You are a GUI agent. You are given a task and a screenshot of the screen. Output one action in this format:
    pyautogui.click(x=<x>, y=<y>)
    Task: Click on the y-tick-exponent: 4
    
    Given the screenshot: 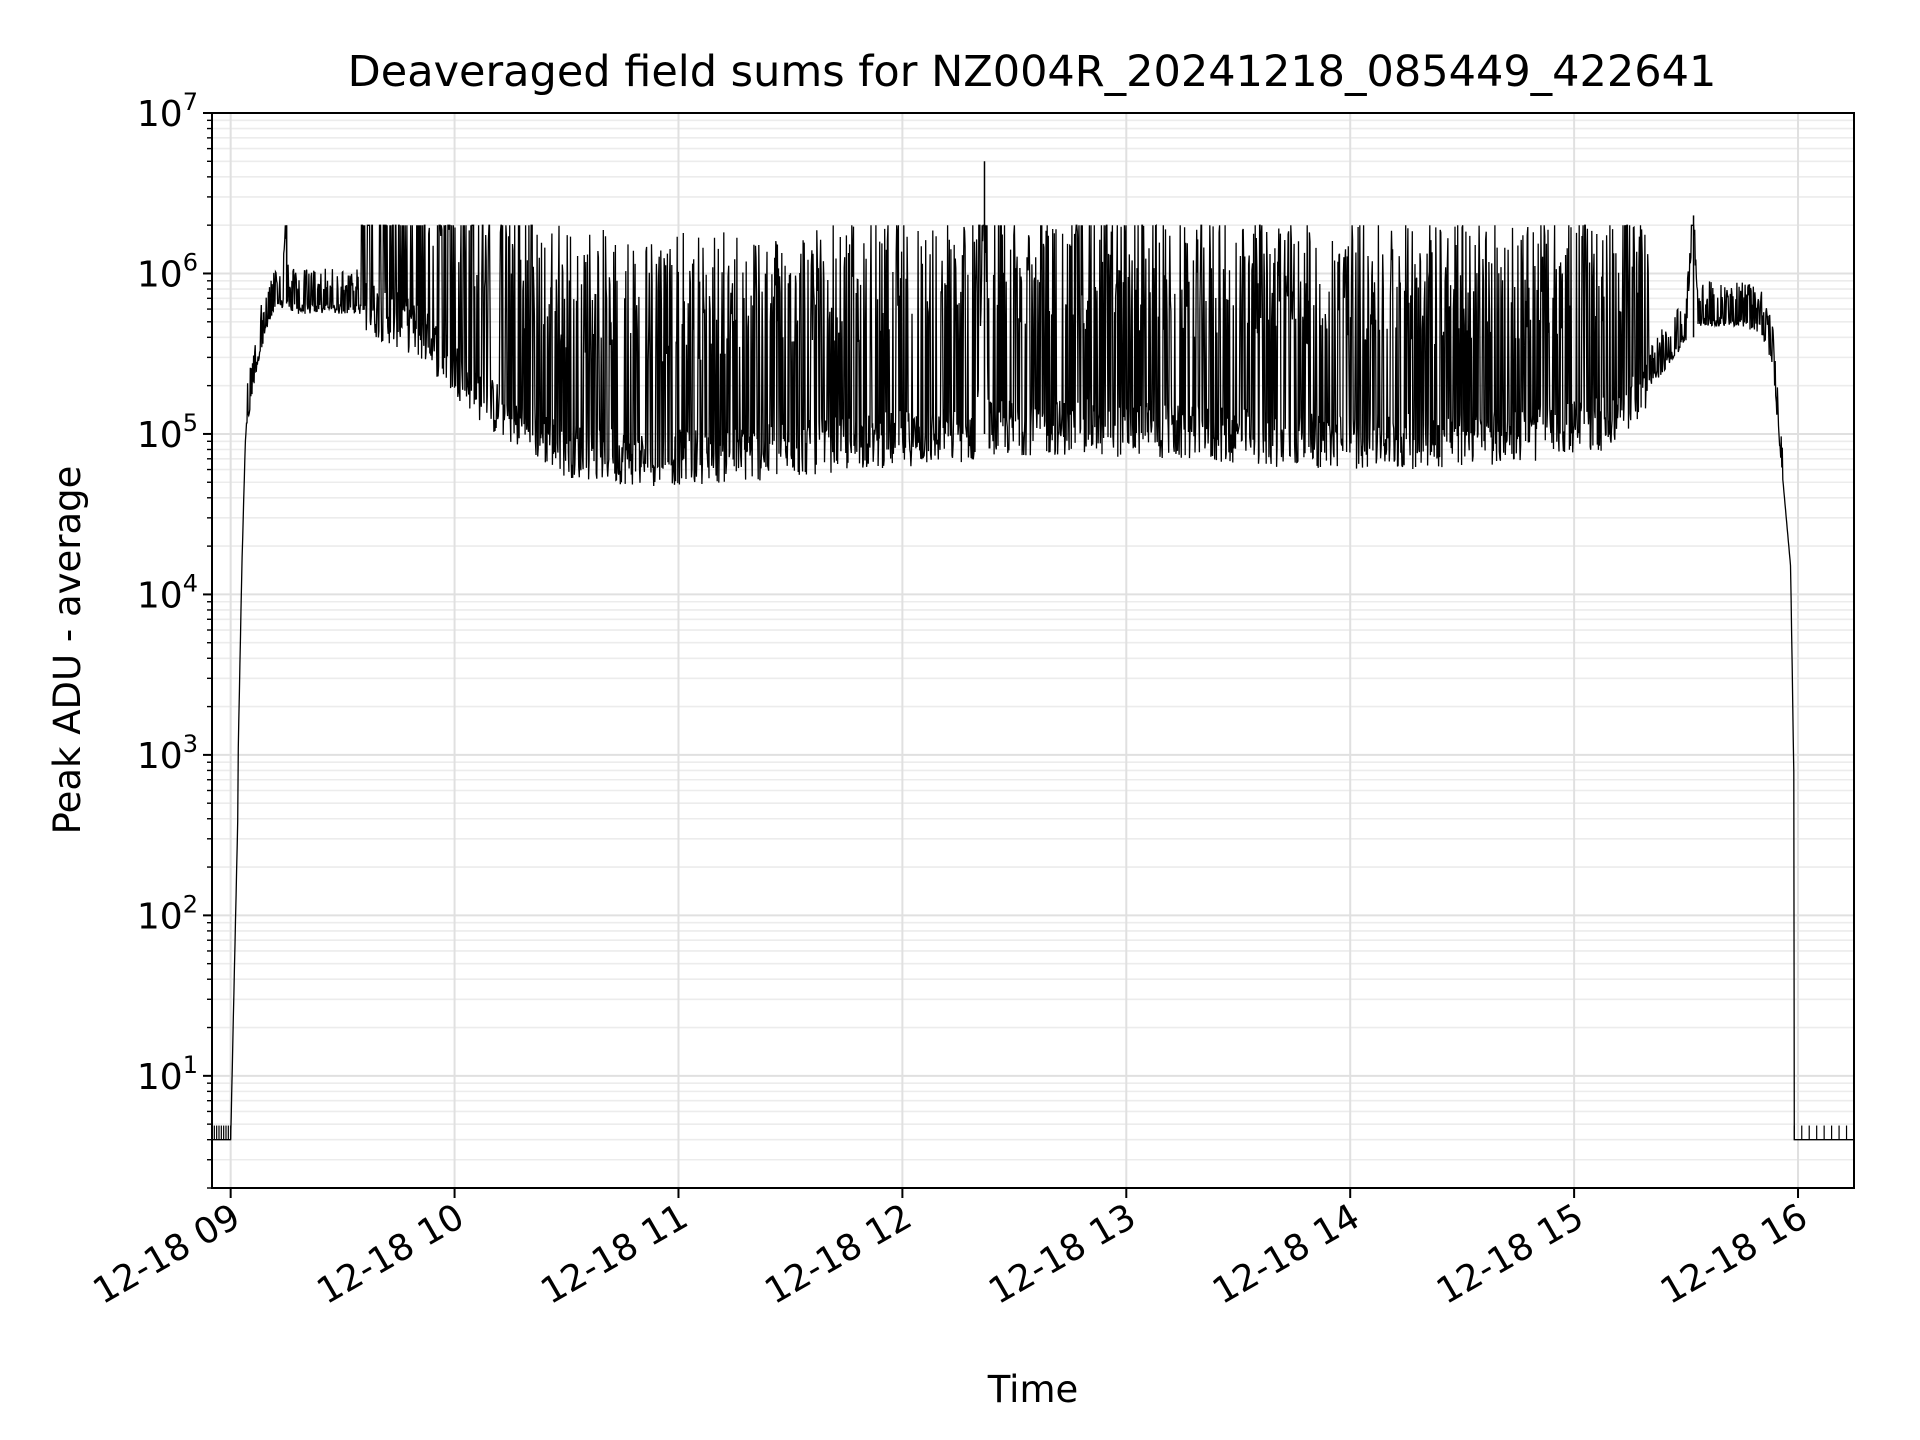 What is the action you would take?
    pyautogui.click(x=190, y=583)
    